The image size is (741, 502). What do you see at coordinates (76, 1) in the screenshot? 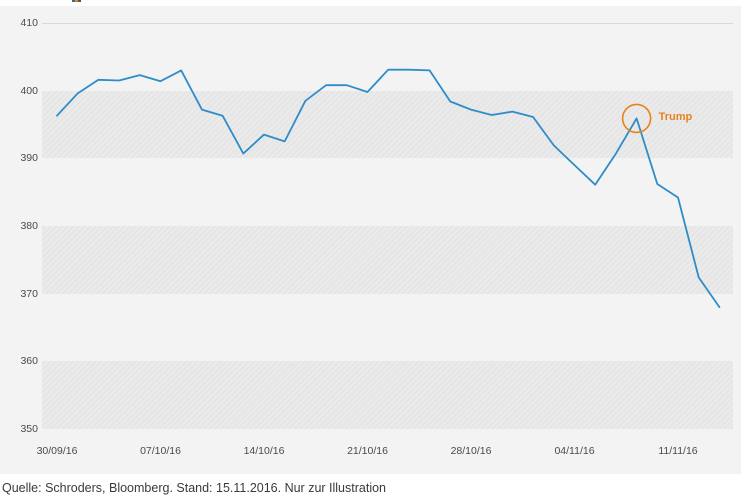
I see `cropped-title-remnant` at bounding box center [76, 1].